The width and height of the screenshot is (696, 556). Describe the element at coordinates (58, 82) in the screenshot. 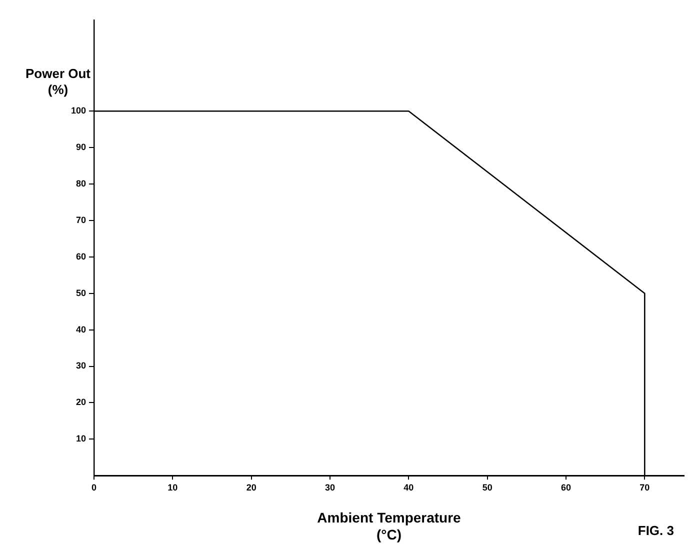

I see `y-axis-title: Power Out (%)` at that location.